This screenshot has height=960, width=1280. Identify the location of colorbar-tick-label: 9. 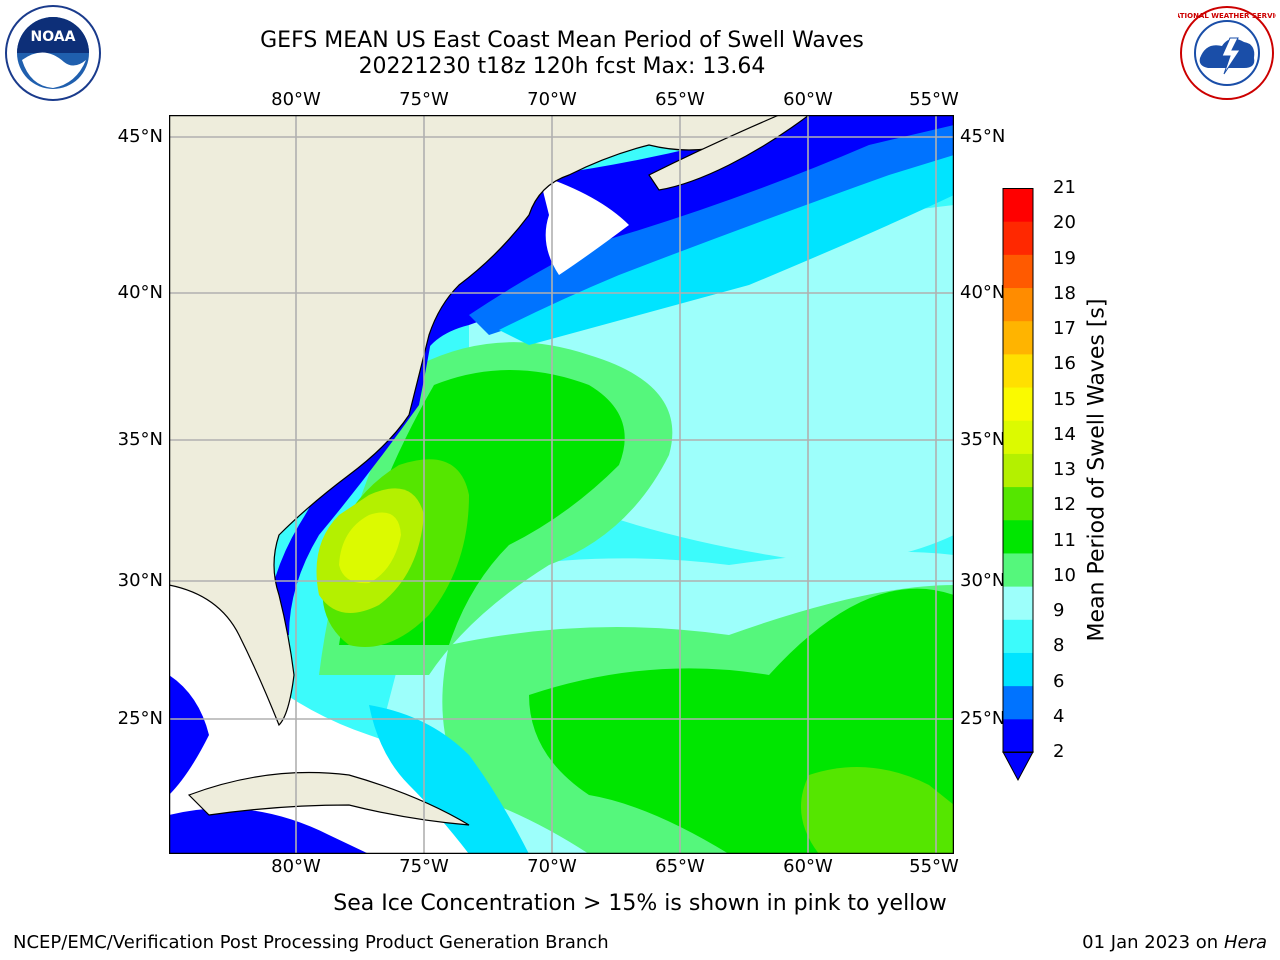
(1059, 610).